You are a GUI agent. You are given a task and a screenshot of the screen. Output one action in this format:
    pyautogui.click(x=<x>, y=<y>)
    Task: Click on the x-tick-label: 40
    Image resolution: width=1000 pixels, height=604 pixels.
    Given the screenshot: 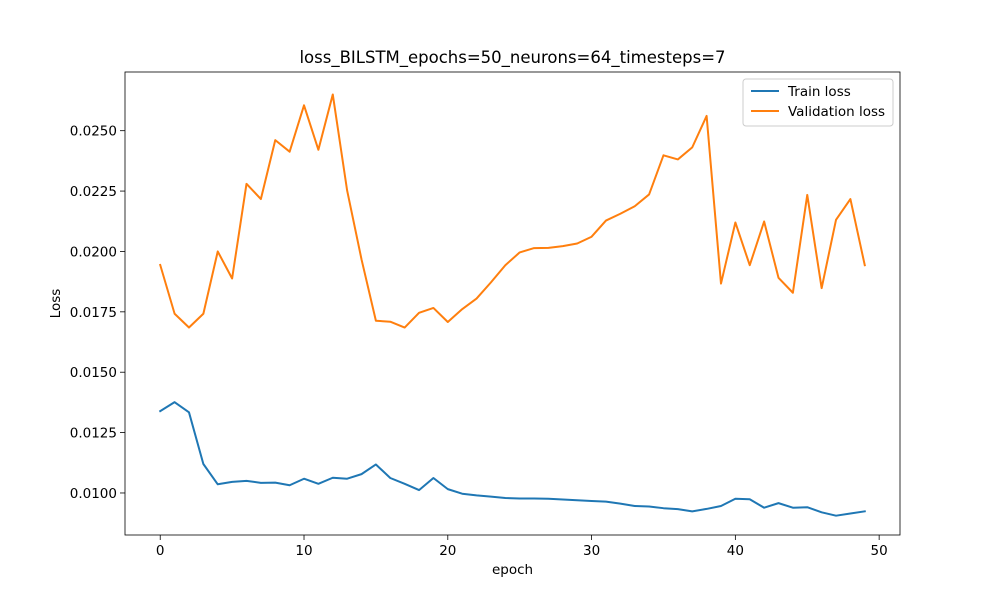 What is the action you would take?
    pyautogui.click(x=735, y=551)
    